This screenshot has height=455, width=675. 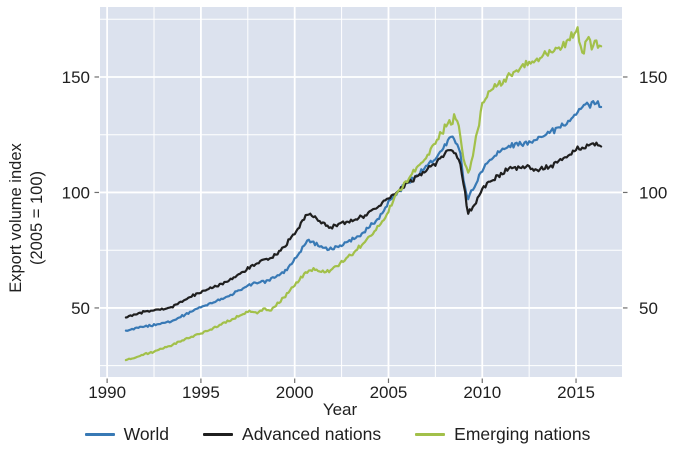 I want to click on legend-item-world: World, so click(x=127, y=434).